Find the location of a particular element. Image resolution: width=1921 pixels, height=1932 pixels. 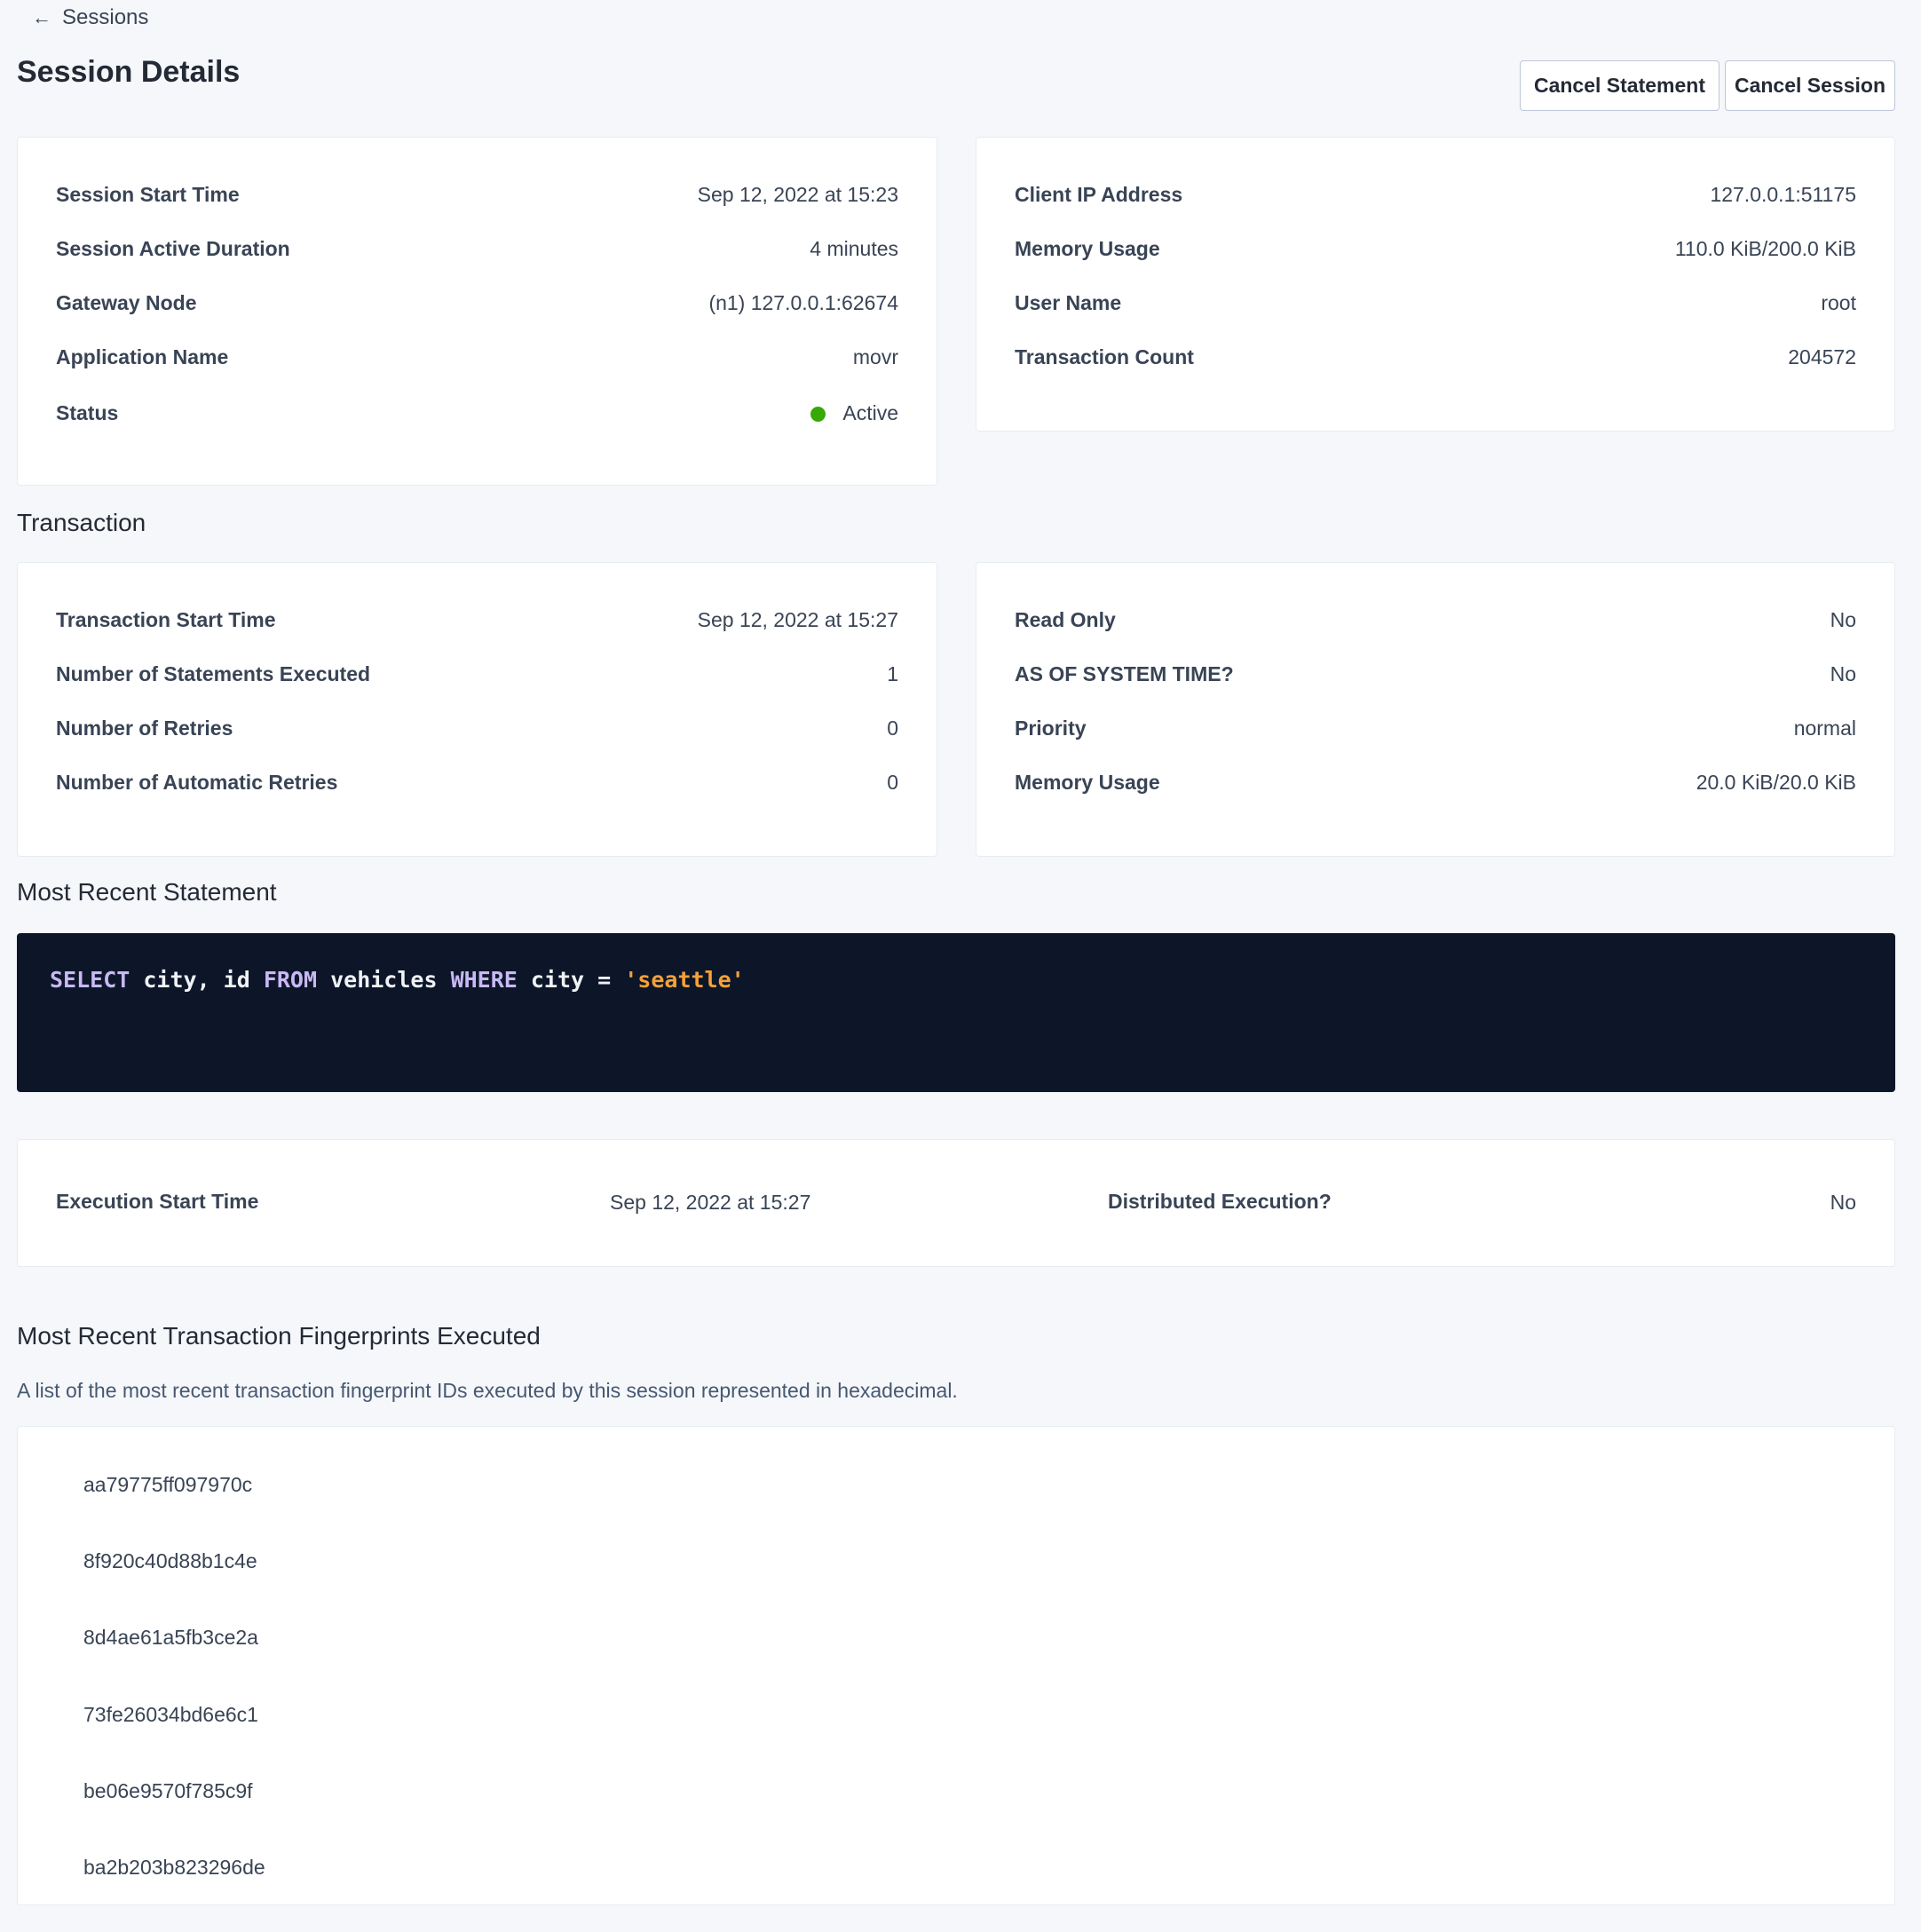

label: Transaction Start Time is located at coordinates (166, 619).